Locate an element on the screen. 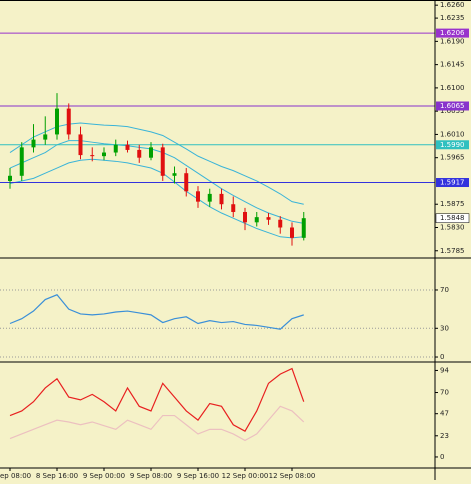 The image size is (471, 484). y-tick-label: 1.5875 is located at coordinates (452, 204).